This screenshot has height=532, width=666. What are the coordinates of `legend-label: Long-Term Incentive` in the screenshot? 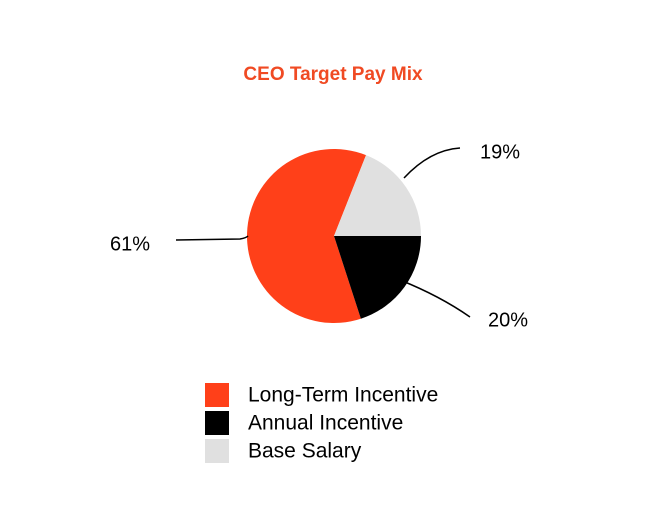 It's located at (343, 395).